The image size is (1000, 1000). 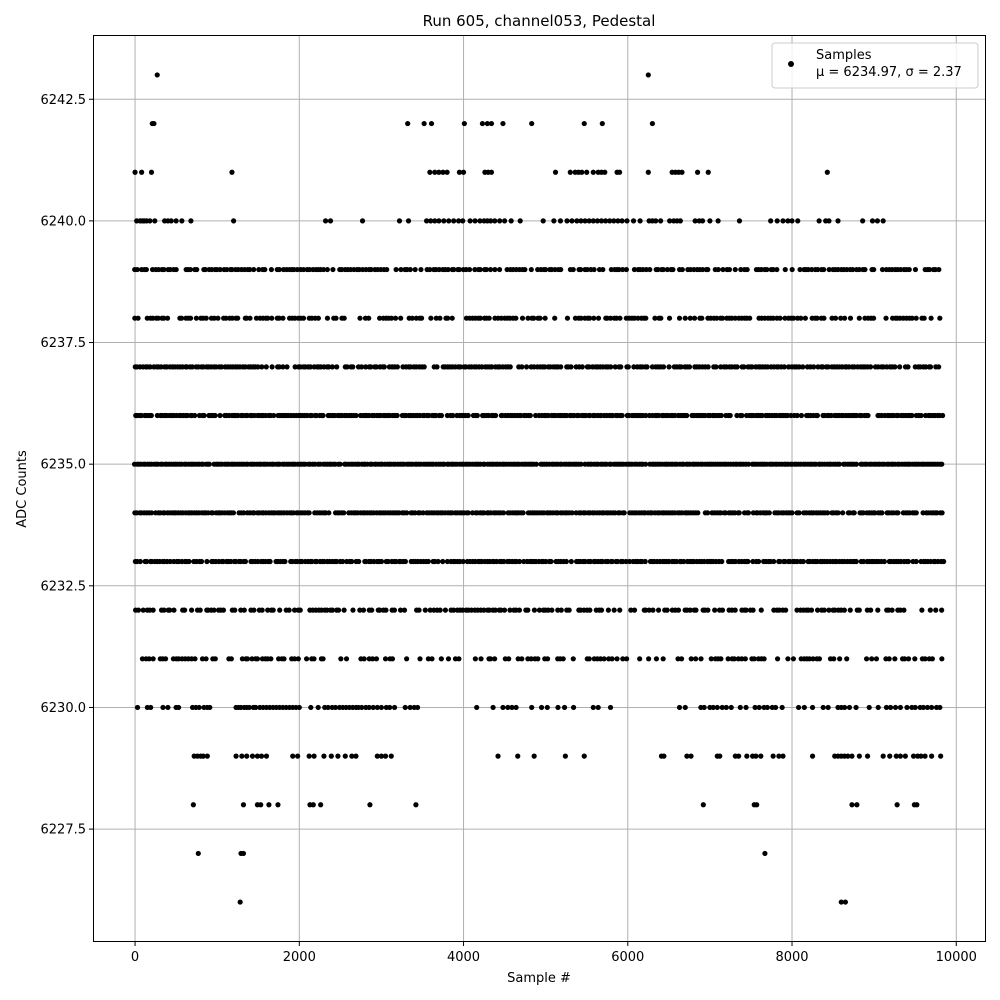 What do you see at coordinates (627, 957) in the screenshot?
I see `x-tick-label: 6000` at bounding box center [627, 957].